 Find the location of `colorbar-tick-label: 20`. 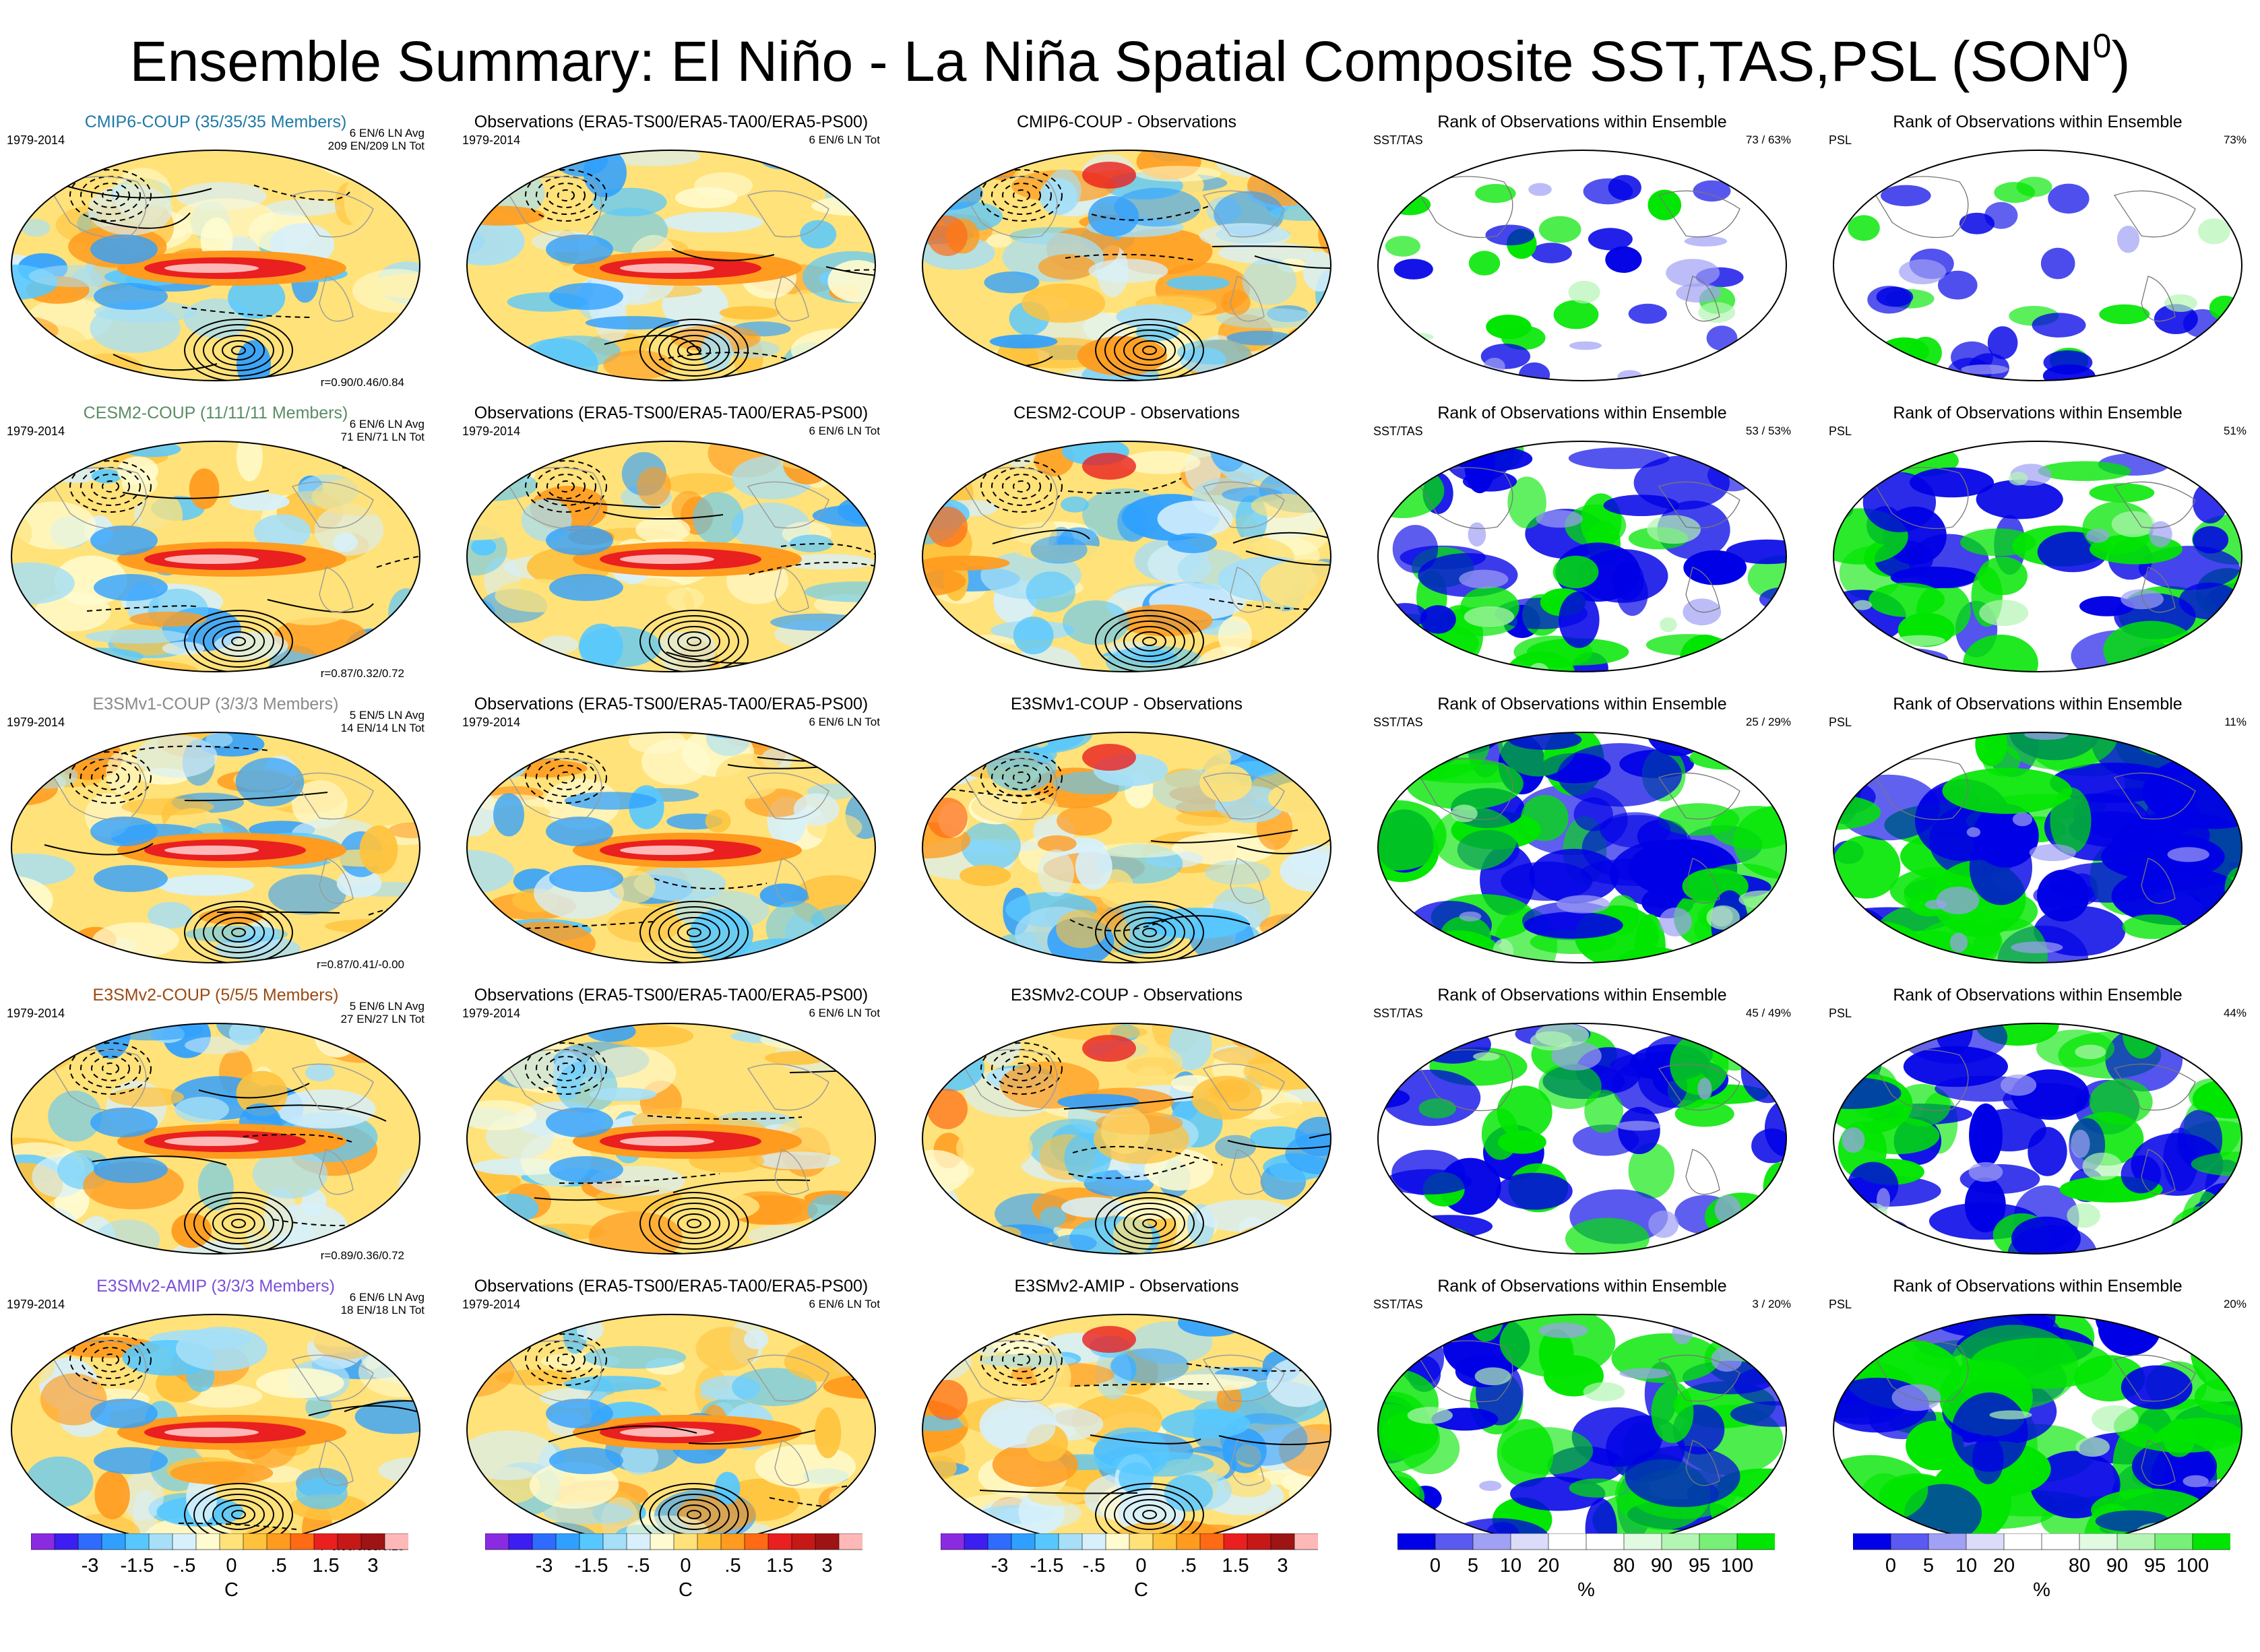

colorbar-tick-label: 20 is located at coordinates (2003, 1566).